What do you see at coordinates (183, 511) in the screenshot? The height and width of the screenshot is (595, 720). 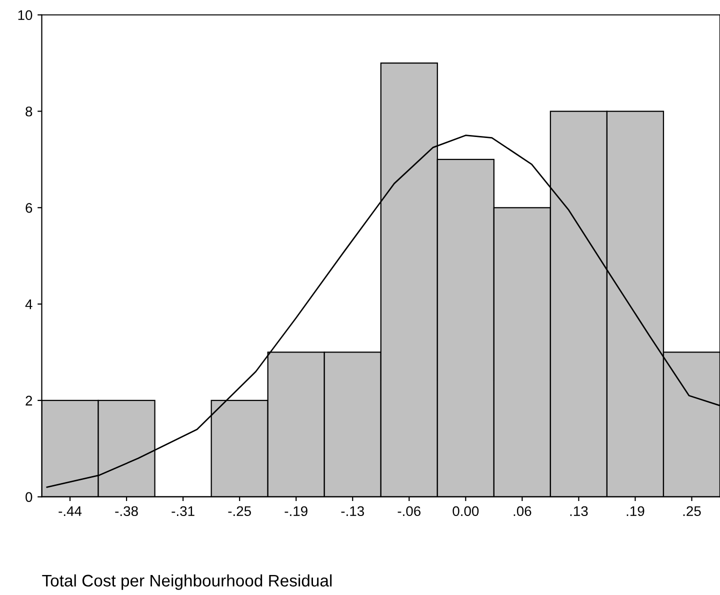 I see `x-tick-label: -.31` at bounding box center [183, 511].